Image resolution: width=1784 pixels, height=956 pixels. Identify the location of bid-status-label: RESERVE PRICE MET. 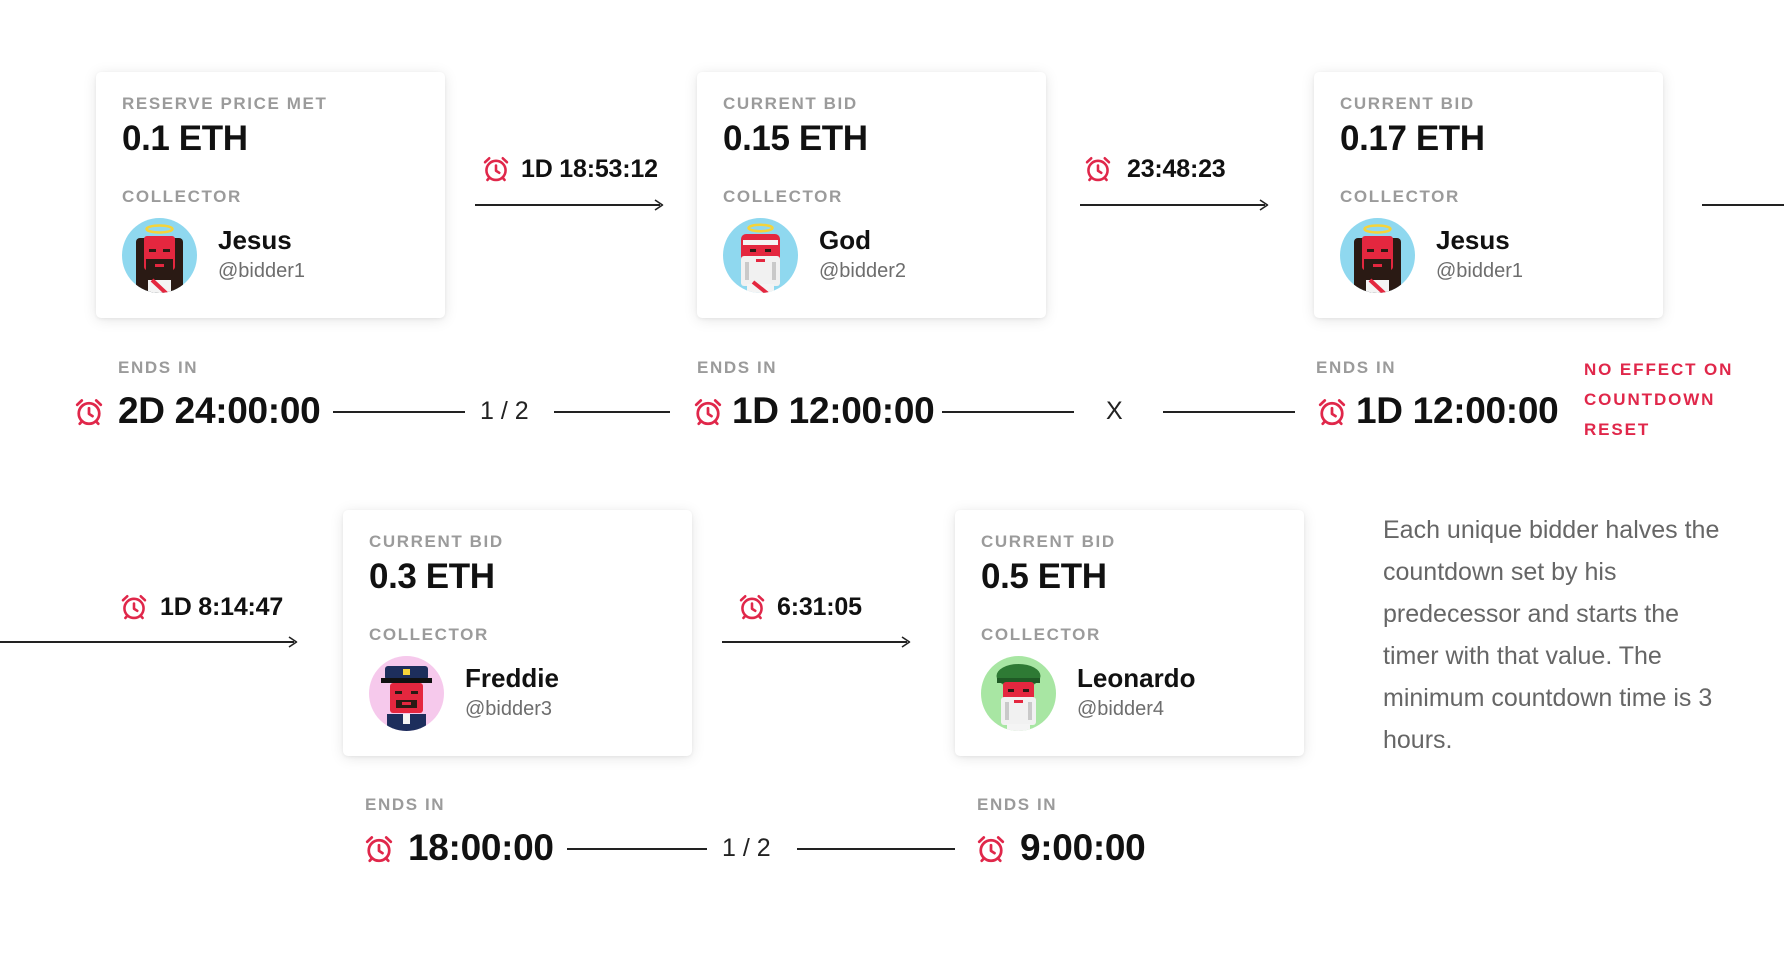
(225, 103).